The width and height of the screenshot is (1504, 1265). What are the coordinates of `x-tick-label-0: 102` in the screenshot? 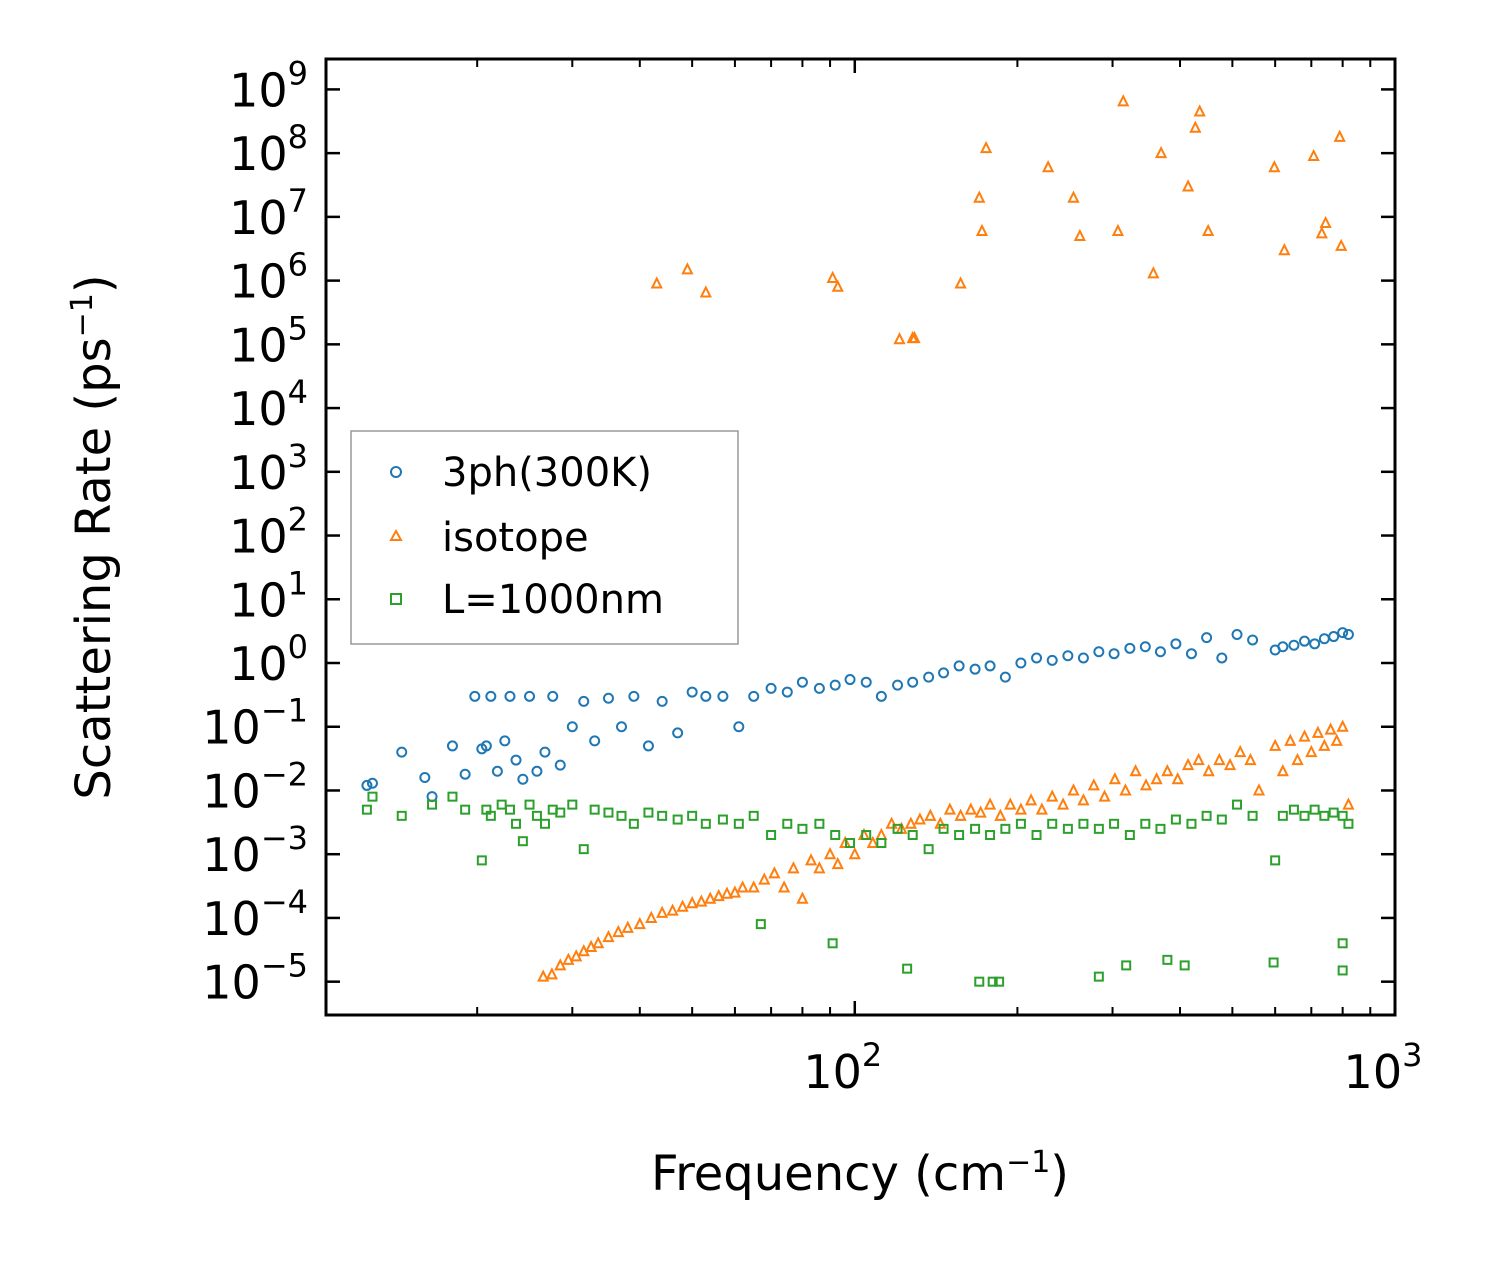 It's located at (842, 1067).